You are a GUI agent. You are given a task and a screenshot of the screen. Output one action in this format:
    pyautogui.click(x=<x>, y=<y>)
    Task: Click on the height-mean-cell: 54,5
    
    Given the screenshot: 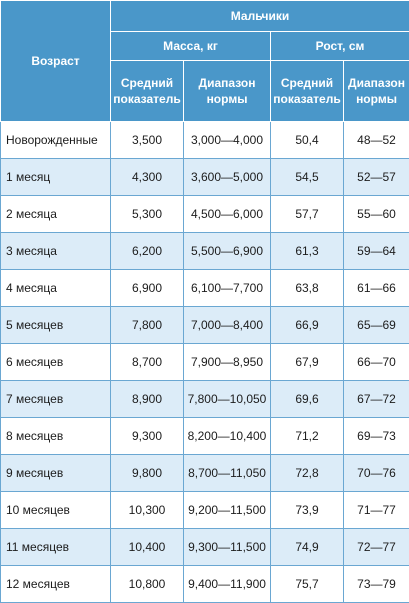 What is the action you would take?
    pyautogui.click(x=307, y=177)
    